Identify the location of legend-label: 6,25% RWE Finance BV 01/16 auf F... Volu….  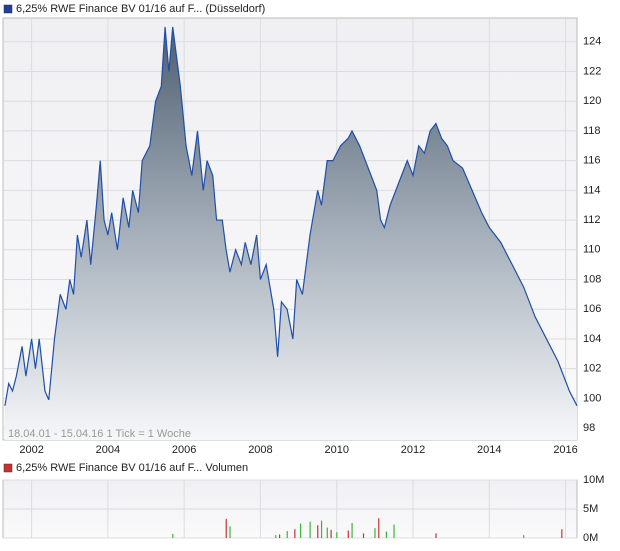
(132, 468).